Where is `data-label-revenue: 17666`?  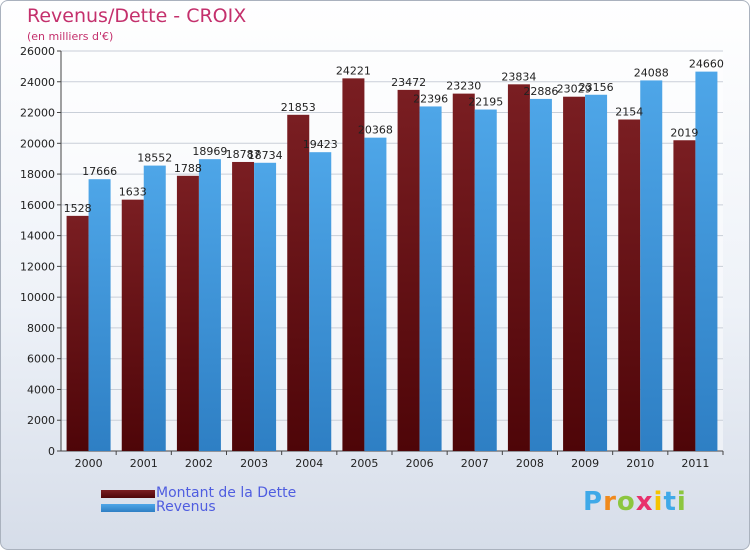
data-label-revenue: 17666 is located at coordinates (99, 171).